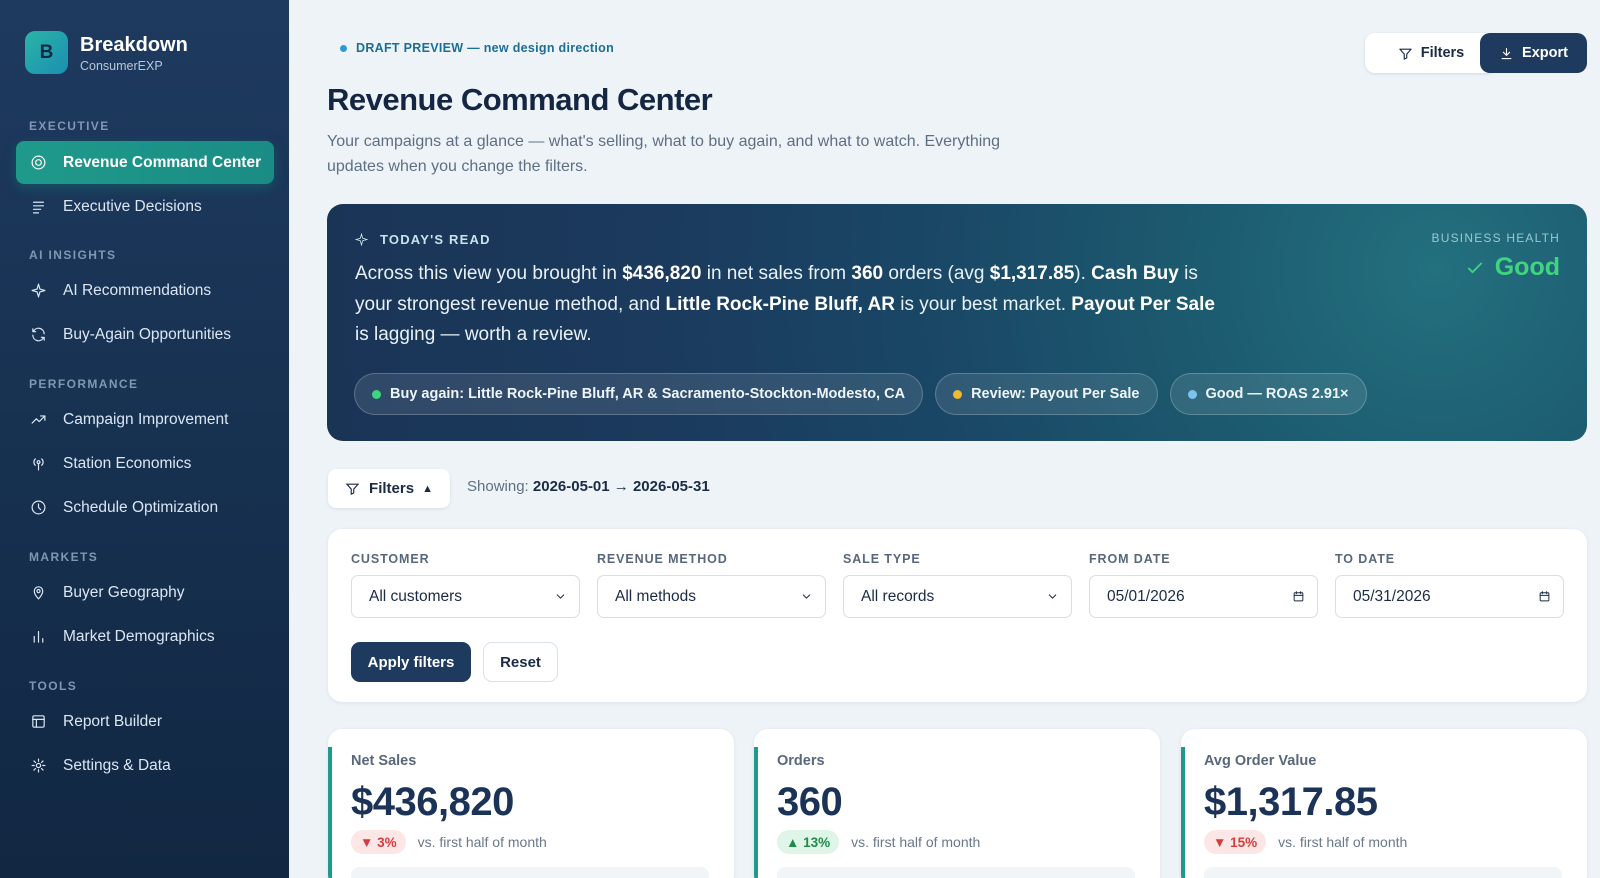  What do you see at coordinates (1475, 267) in the screenshot?
I see `check-icon` at bounding box center [1475, 267].